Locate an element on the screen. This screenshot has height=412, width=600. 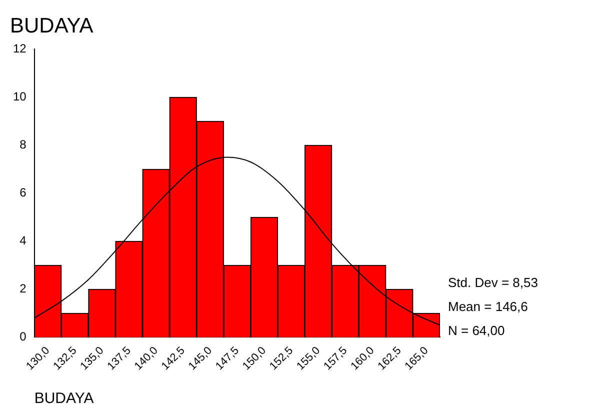
text: N = 64,00 is located at coordinates (476, 330).